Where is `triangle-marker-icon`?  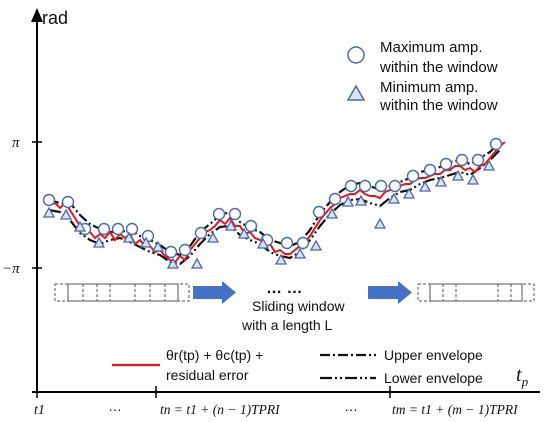 triangle-marker-icon is located at coordinates (356, 92).